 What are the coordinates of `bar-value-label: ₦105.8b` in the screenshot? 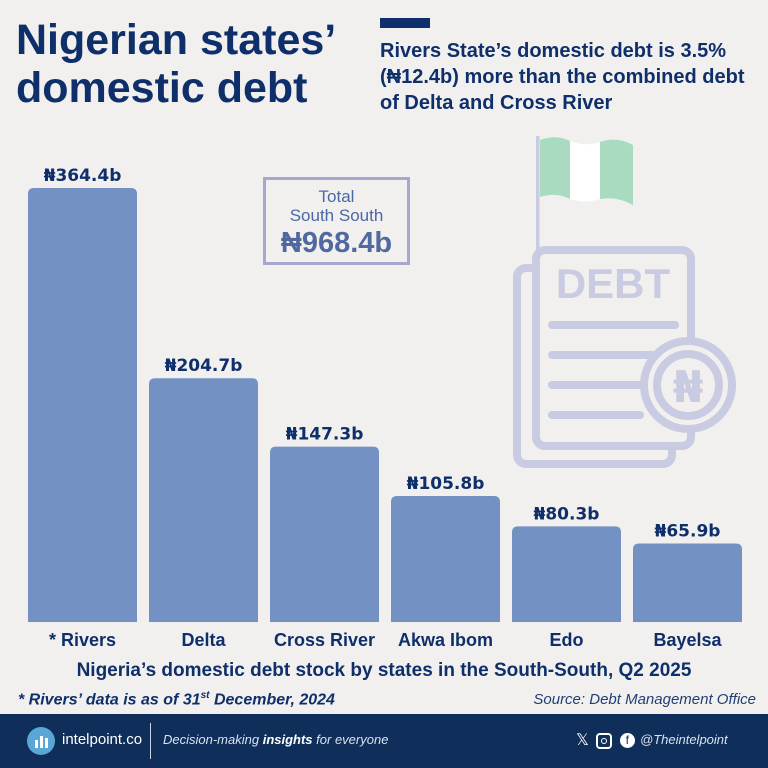 It's located at (446, 484).